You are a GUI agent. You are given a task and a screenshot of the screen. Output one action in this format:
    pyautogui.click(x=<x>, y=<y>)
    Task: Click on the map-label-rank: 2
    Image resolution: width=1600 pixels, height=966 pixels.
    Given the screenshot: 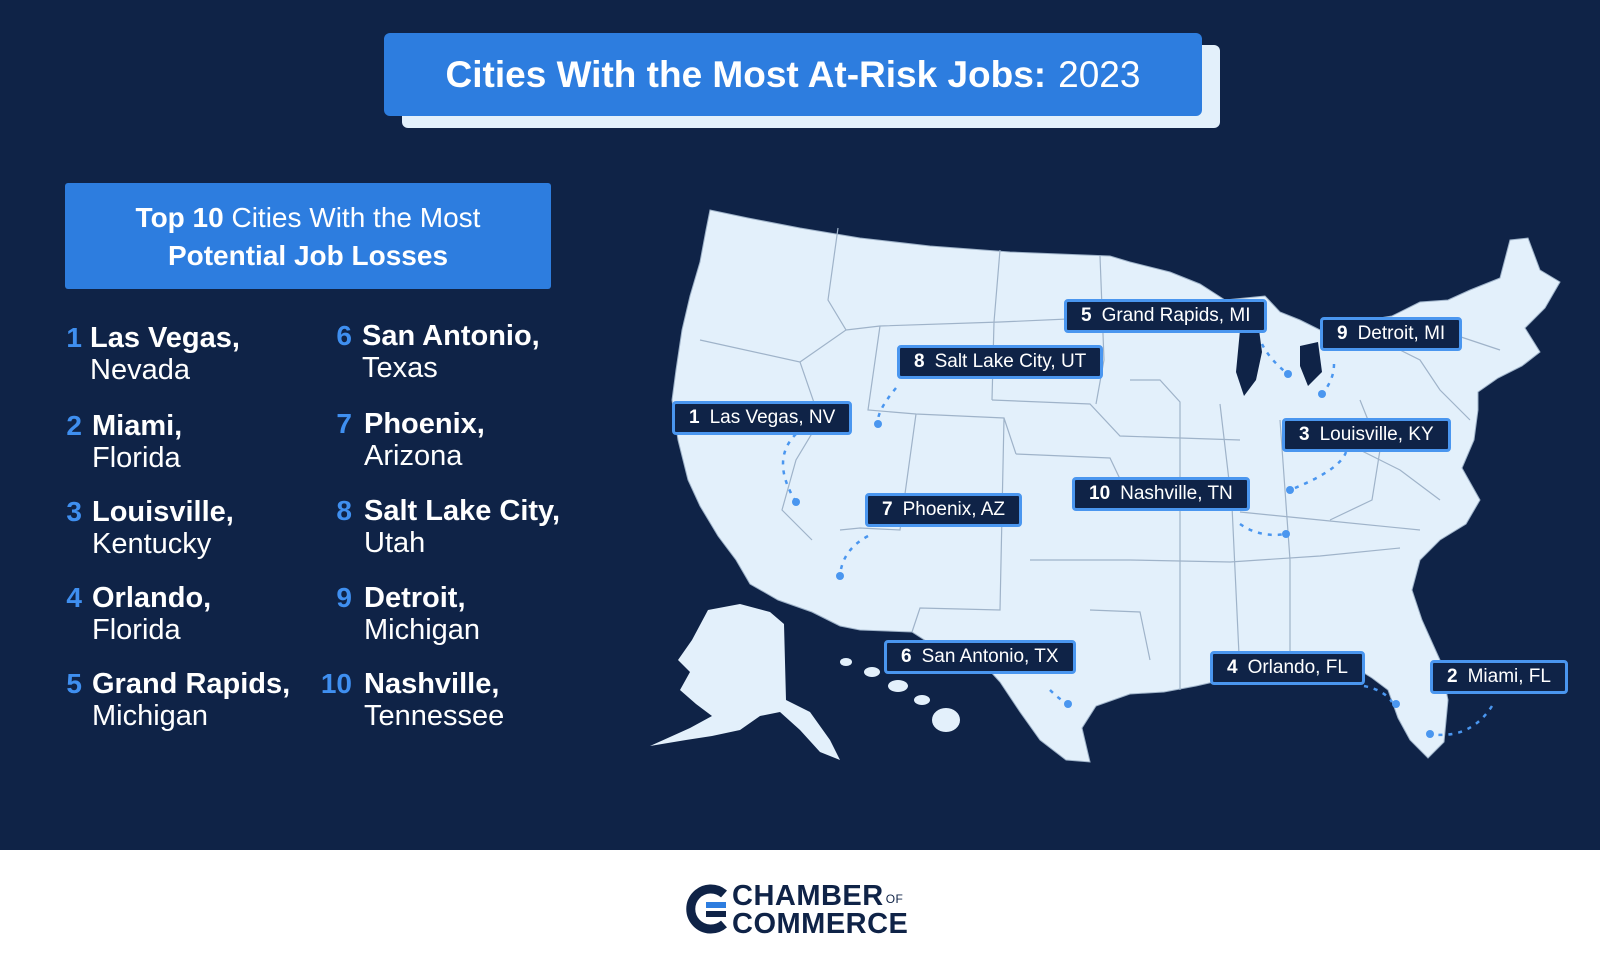 What is the action you would take?
    pyautogui.click(x=1452, y=676)
    